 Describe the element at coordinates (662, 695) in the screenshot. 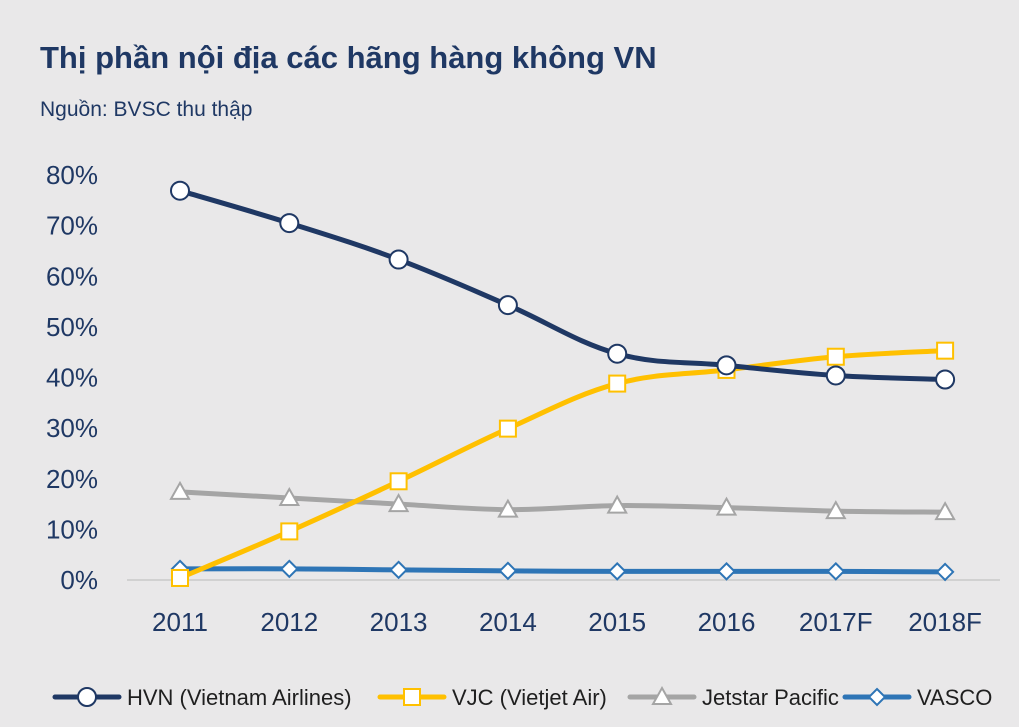

I see `legend-marker-jetstar-pacific` at that location.